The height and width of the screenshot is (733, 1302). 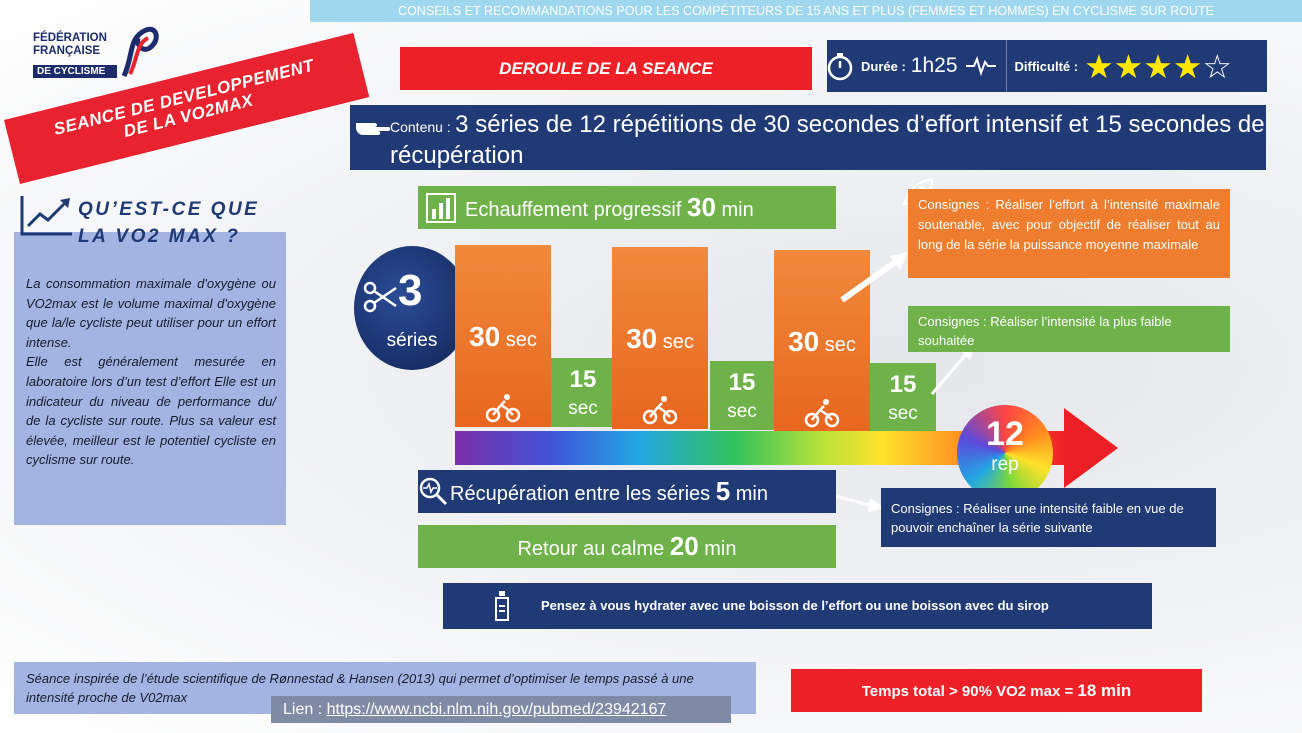 I want to click on arrowhead, so click(x=1091, y=448).